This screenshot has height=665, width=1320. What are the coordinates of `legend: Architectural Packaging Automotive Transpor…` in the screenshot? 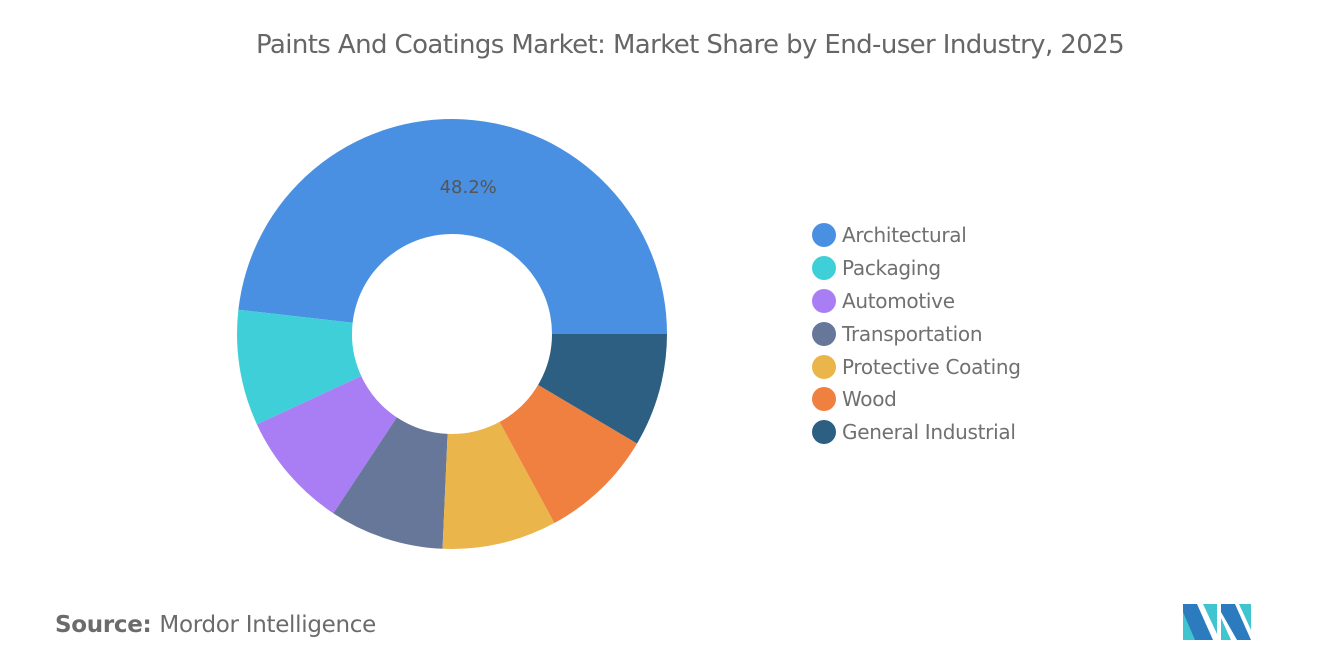 It's located at (916, 334).